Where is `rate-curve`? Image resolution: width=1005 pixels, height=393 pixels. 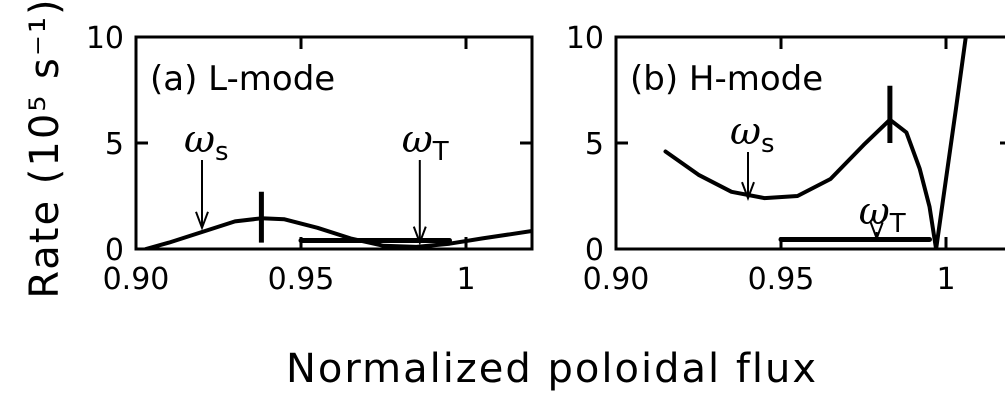 rate-curve is located at coordinates (337, 232).